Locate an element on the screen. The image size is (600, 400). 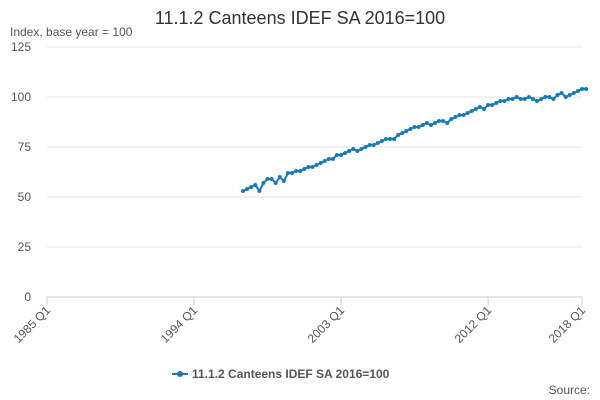
x-tick-label: 1994 Q1 is located at coordinates (179, 324).